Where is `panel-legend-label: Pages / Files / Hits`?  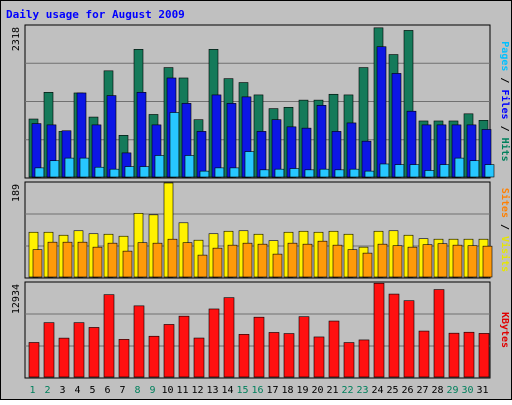
panel-legend-label: Pages / Files / Hits is located at coordinates (505, 101).